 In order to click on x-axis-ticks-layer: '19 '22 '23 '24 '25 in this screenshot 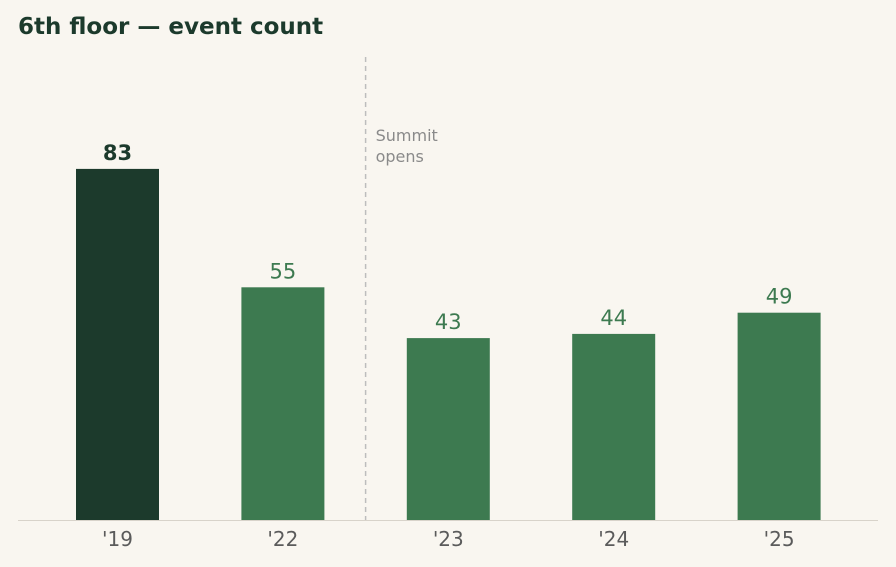, I will do `click(448, 539)`.